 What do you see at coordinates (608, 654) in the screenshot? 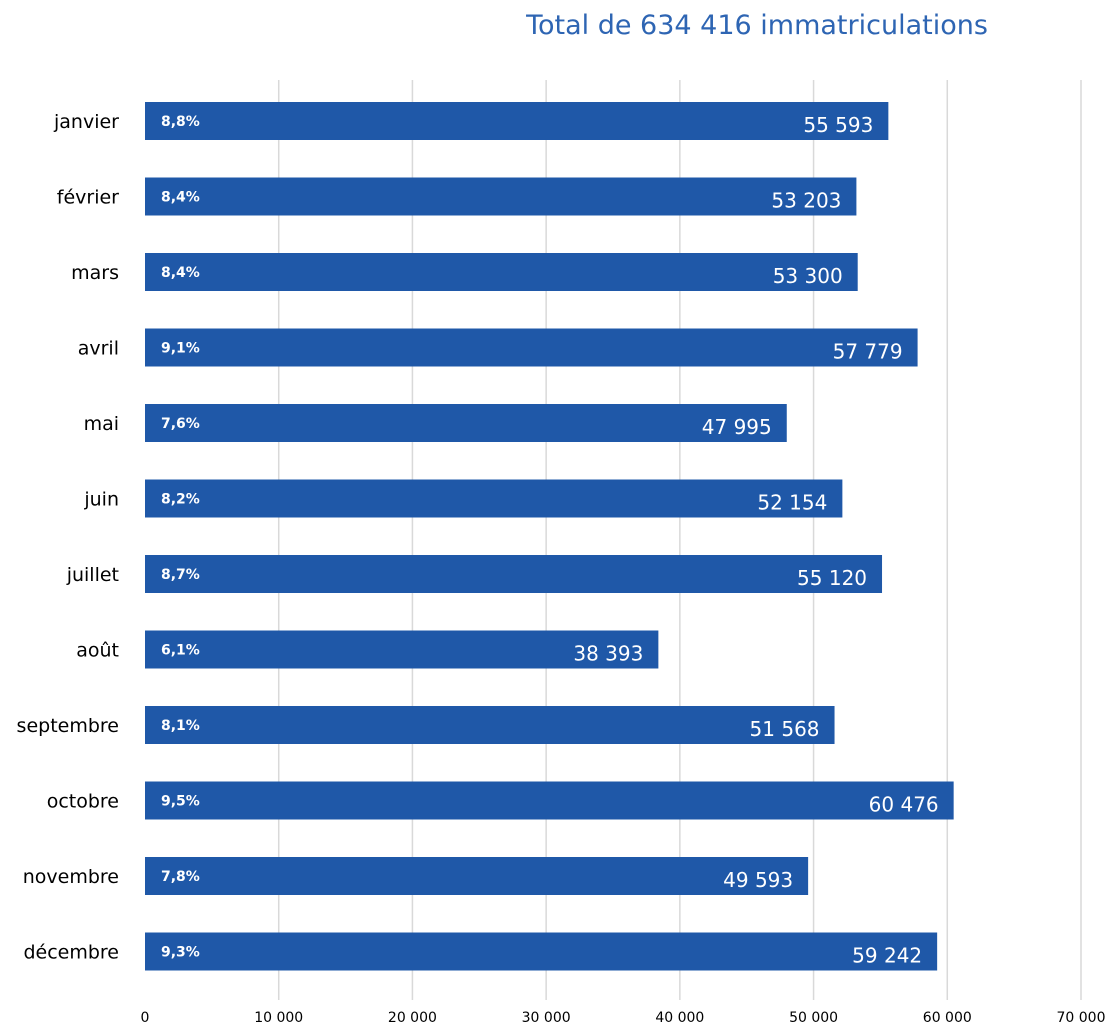
I see `bar-value-label: 38 393` at bounding box center [608, 654].